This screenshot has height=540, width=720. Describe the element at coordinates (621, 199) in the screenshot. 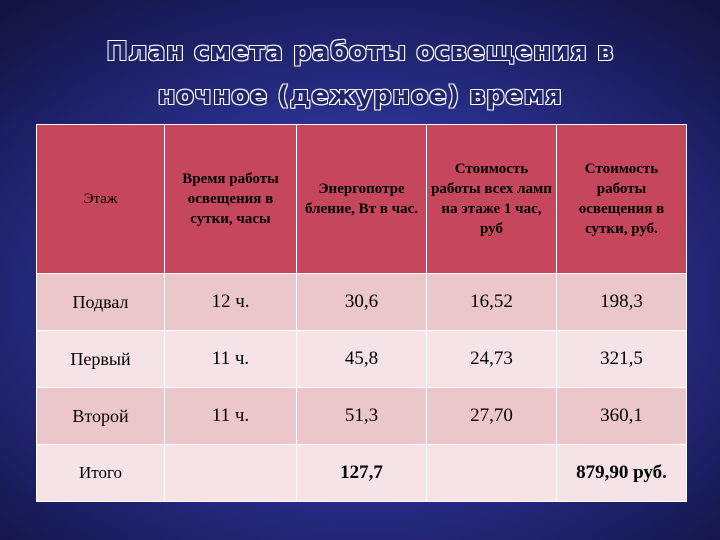

I see `header-cost-per-day: Стоимость работы освещения в сутки, руб.` at that location.